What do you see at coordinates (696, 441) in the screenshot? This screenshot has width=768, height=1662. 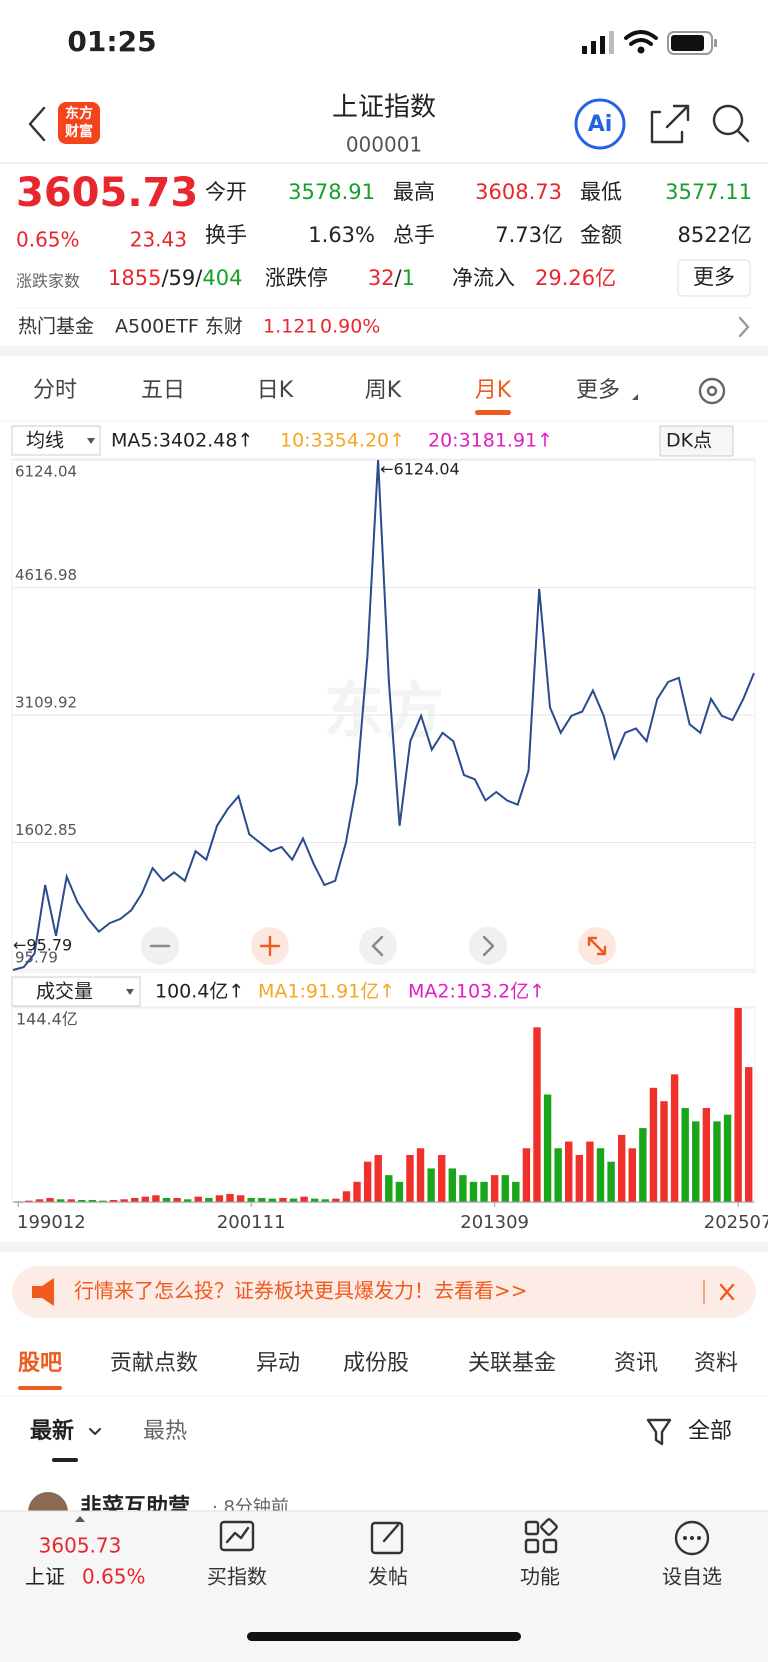 I see `dk-button` at bounding box center [696, 441].